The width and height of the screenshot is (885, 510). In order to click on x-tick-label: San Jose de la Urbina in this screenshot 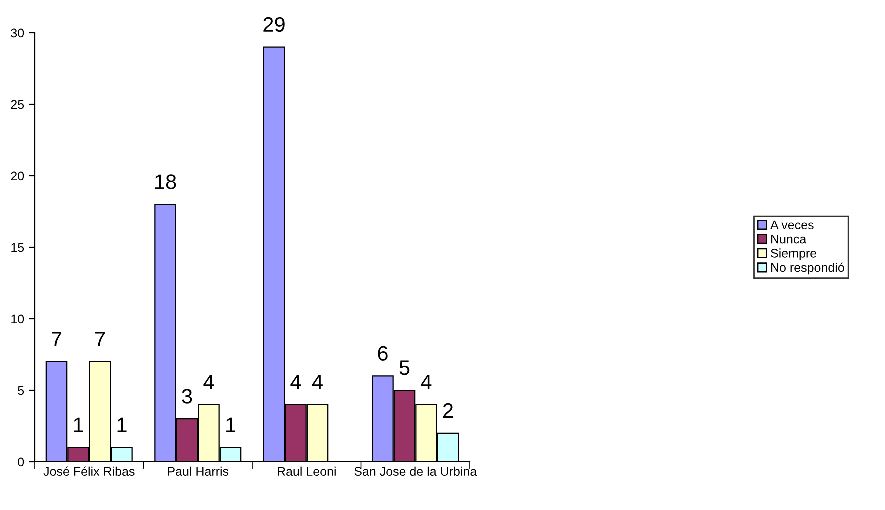, I will do `click(416, 471)`.